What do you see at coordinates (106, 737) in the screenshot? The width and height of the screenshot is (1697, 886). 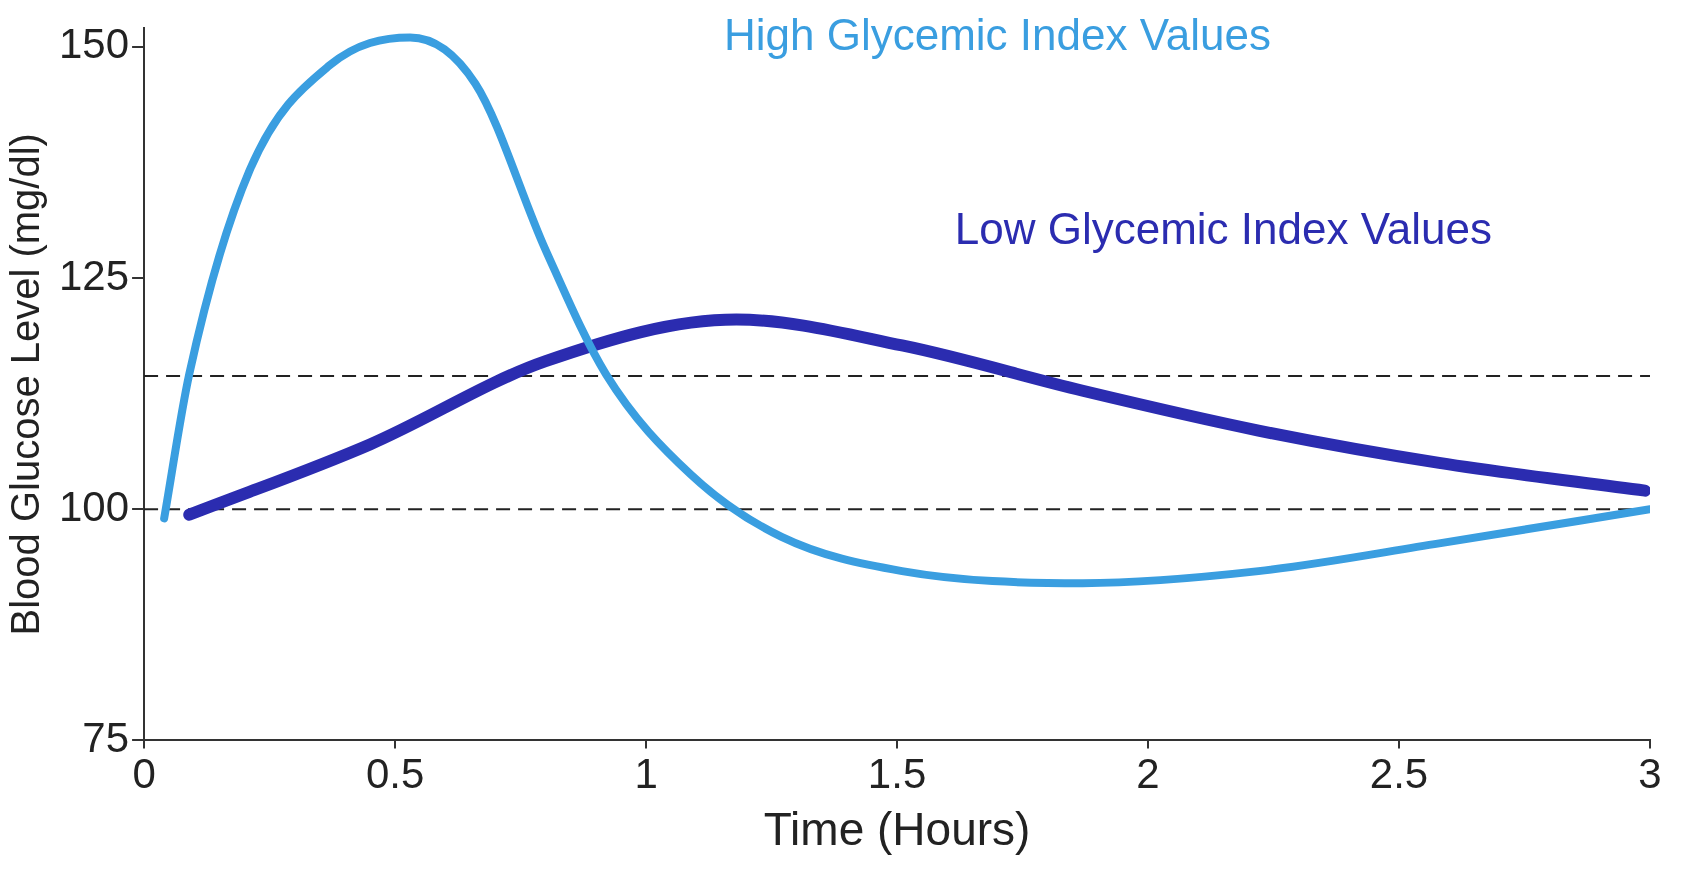 I see `y-tick-label: 75` at bounding box center [106, 737].